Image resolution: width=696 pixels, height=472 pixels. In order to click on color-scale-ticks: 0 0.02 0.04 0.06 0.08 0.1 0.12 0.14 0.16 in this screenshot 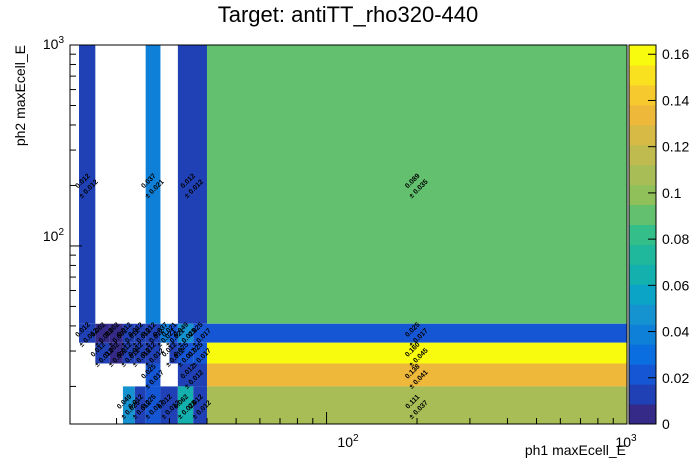, I will do `click(668, 239)`.